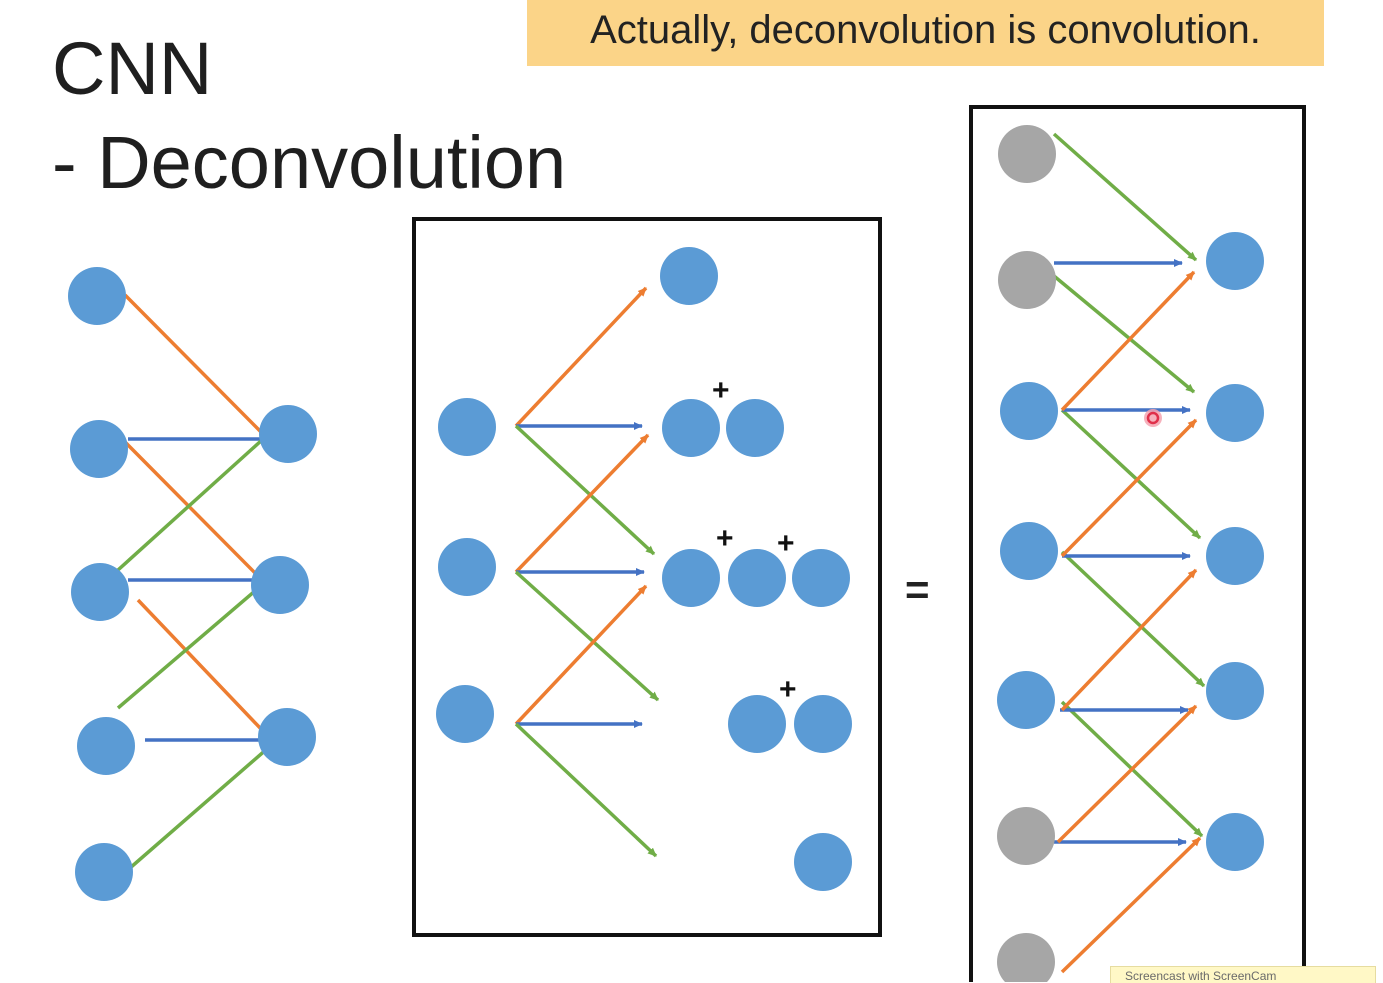  I want to click on slide-title: CNN - Deconvolution, so click(309, 116).